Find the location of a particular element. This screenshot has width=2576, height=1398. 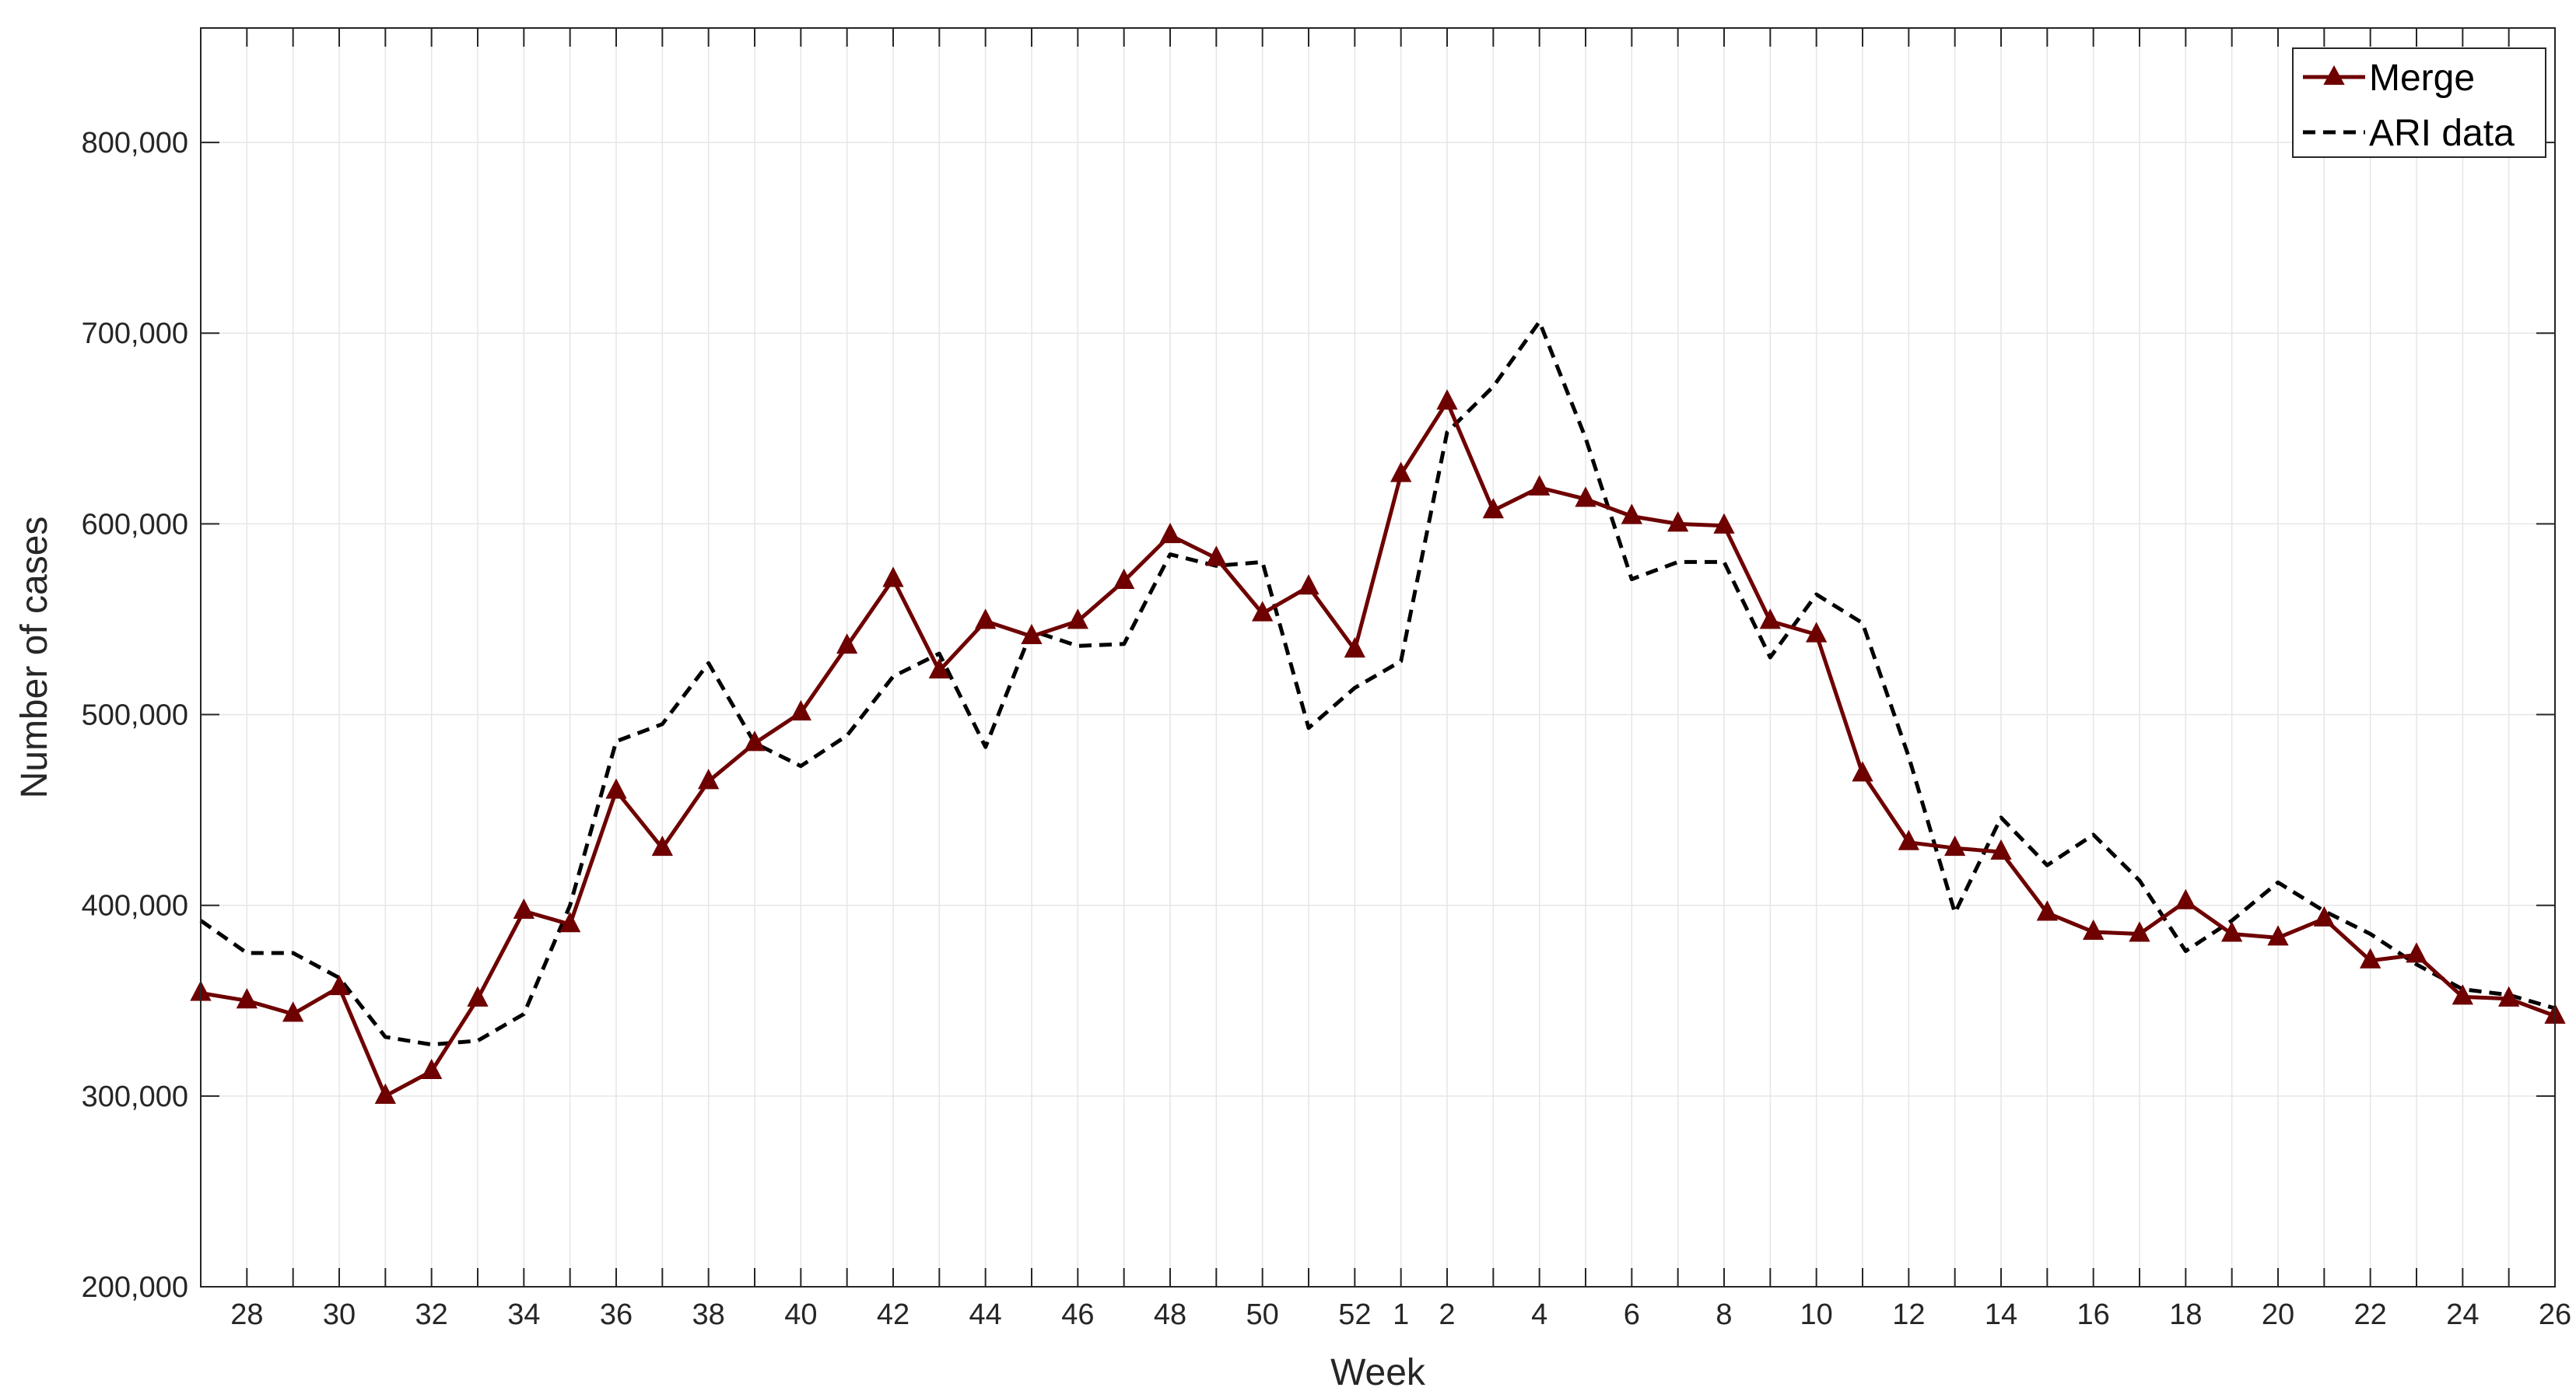

x-tick-label: 20 is located at coordinates (2278, 1315).